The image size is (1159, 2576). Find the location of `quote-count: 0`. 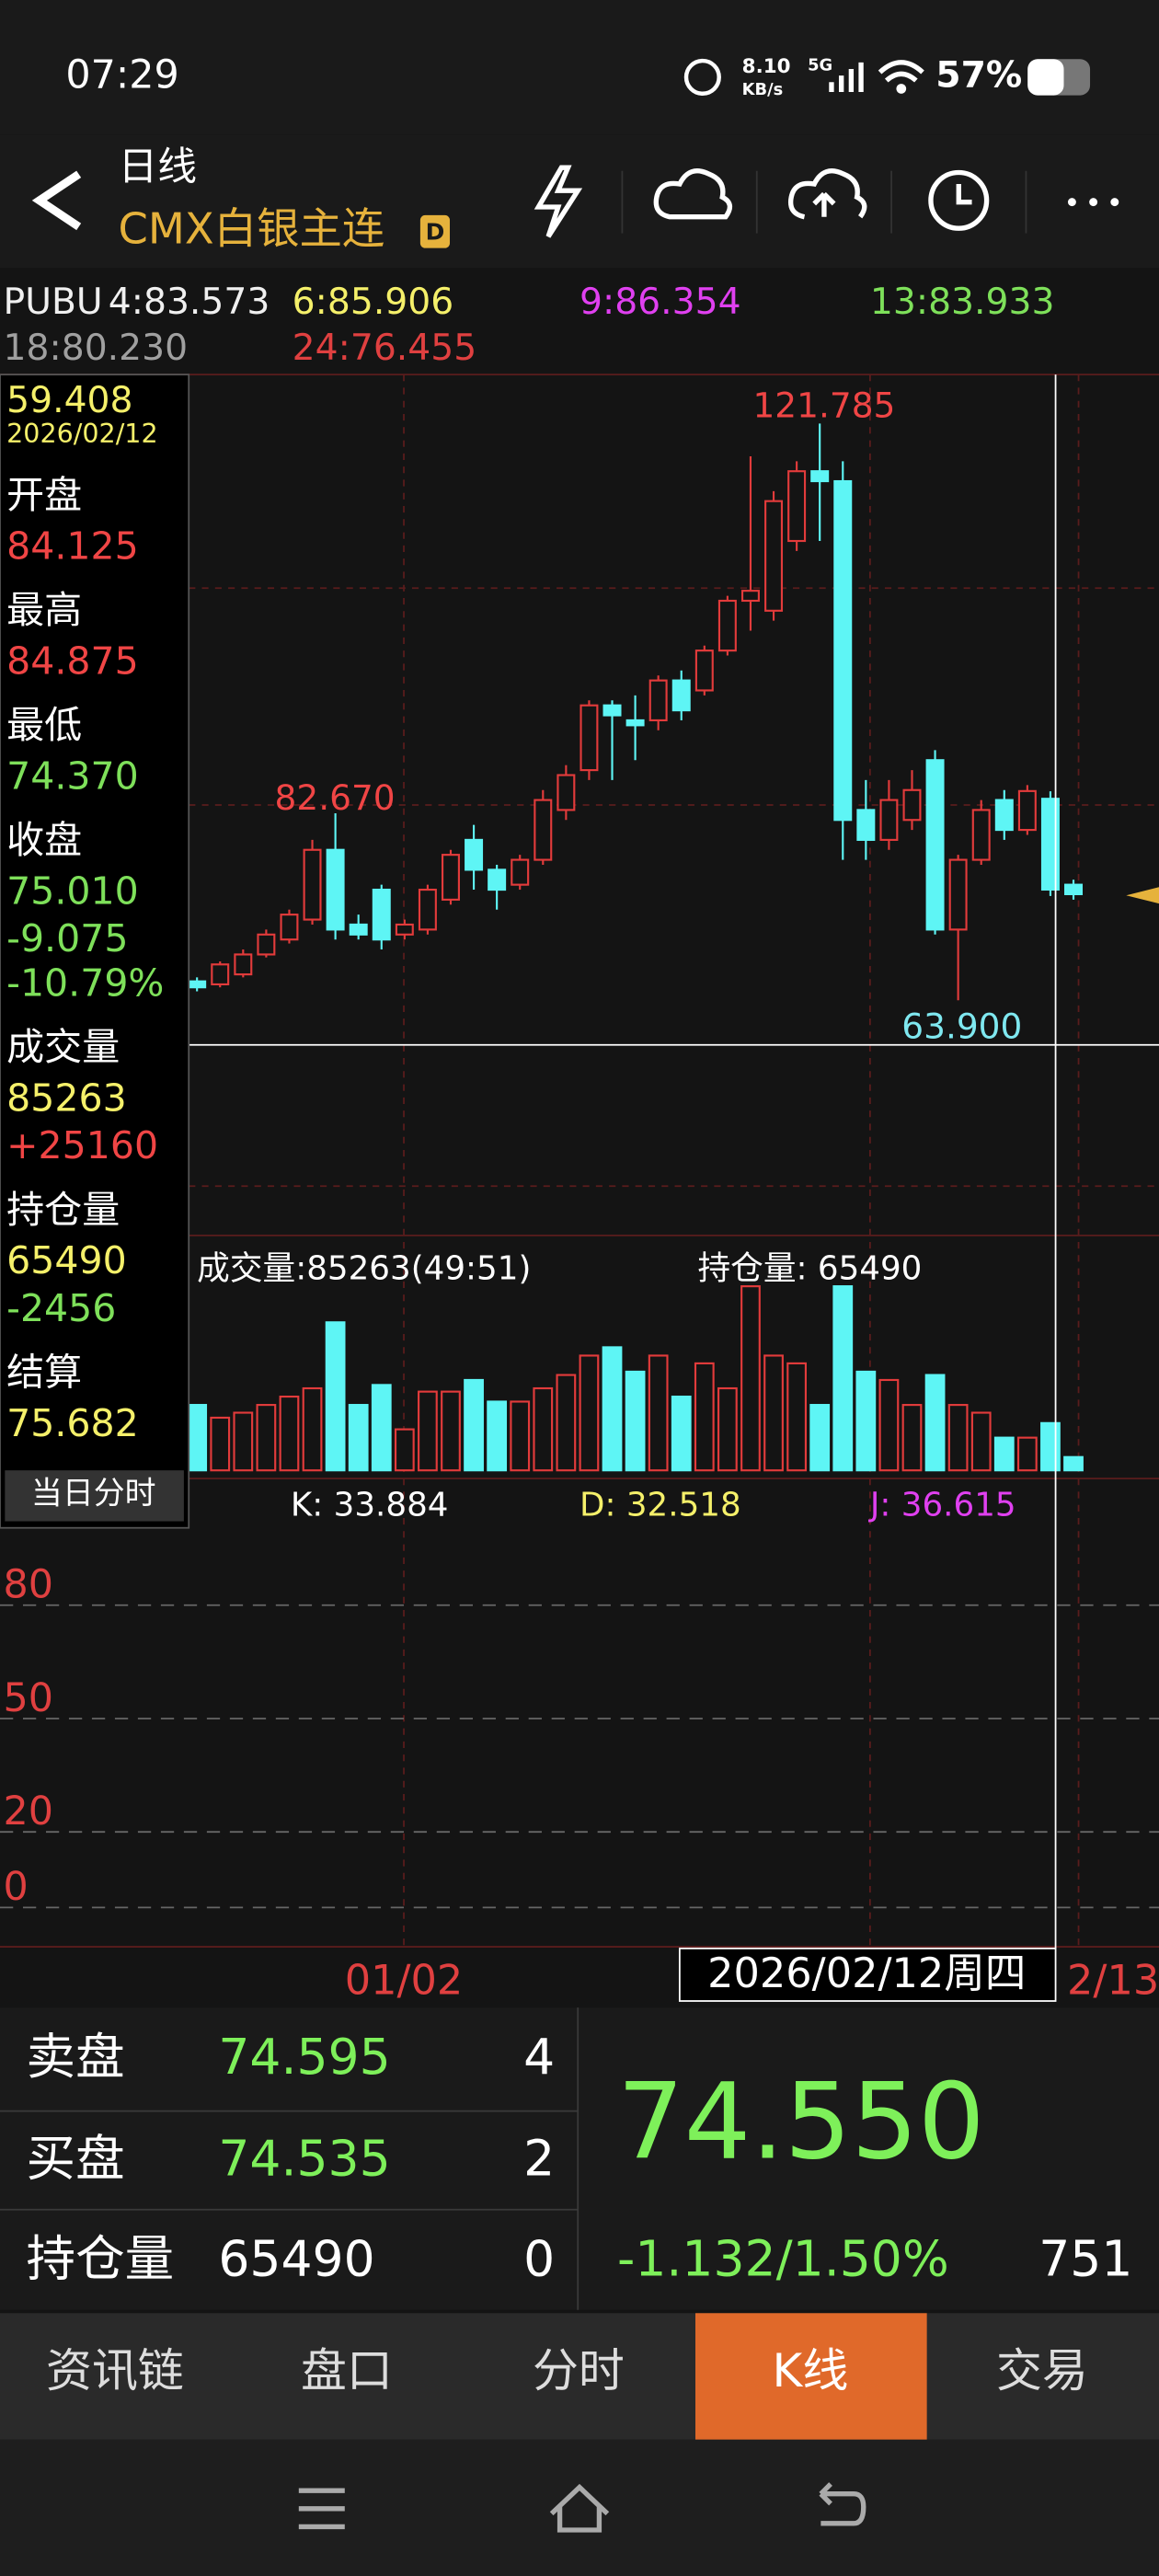

quote-count: 0 is located at coordinates (539, 2259).